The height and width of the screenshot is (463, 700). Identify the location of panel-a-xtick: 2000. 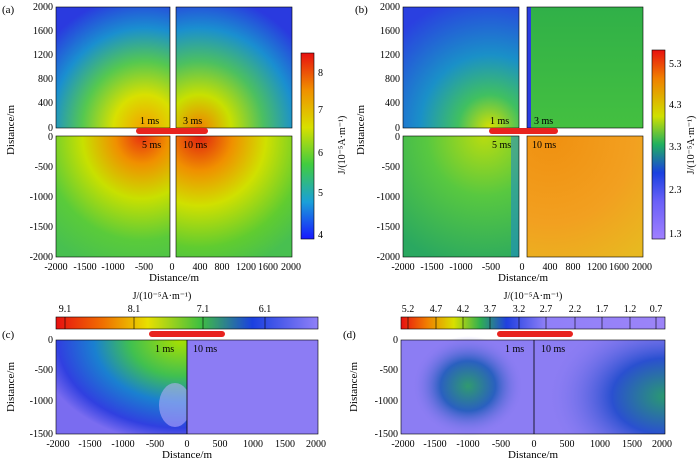
(291, 267).